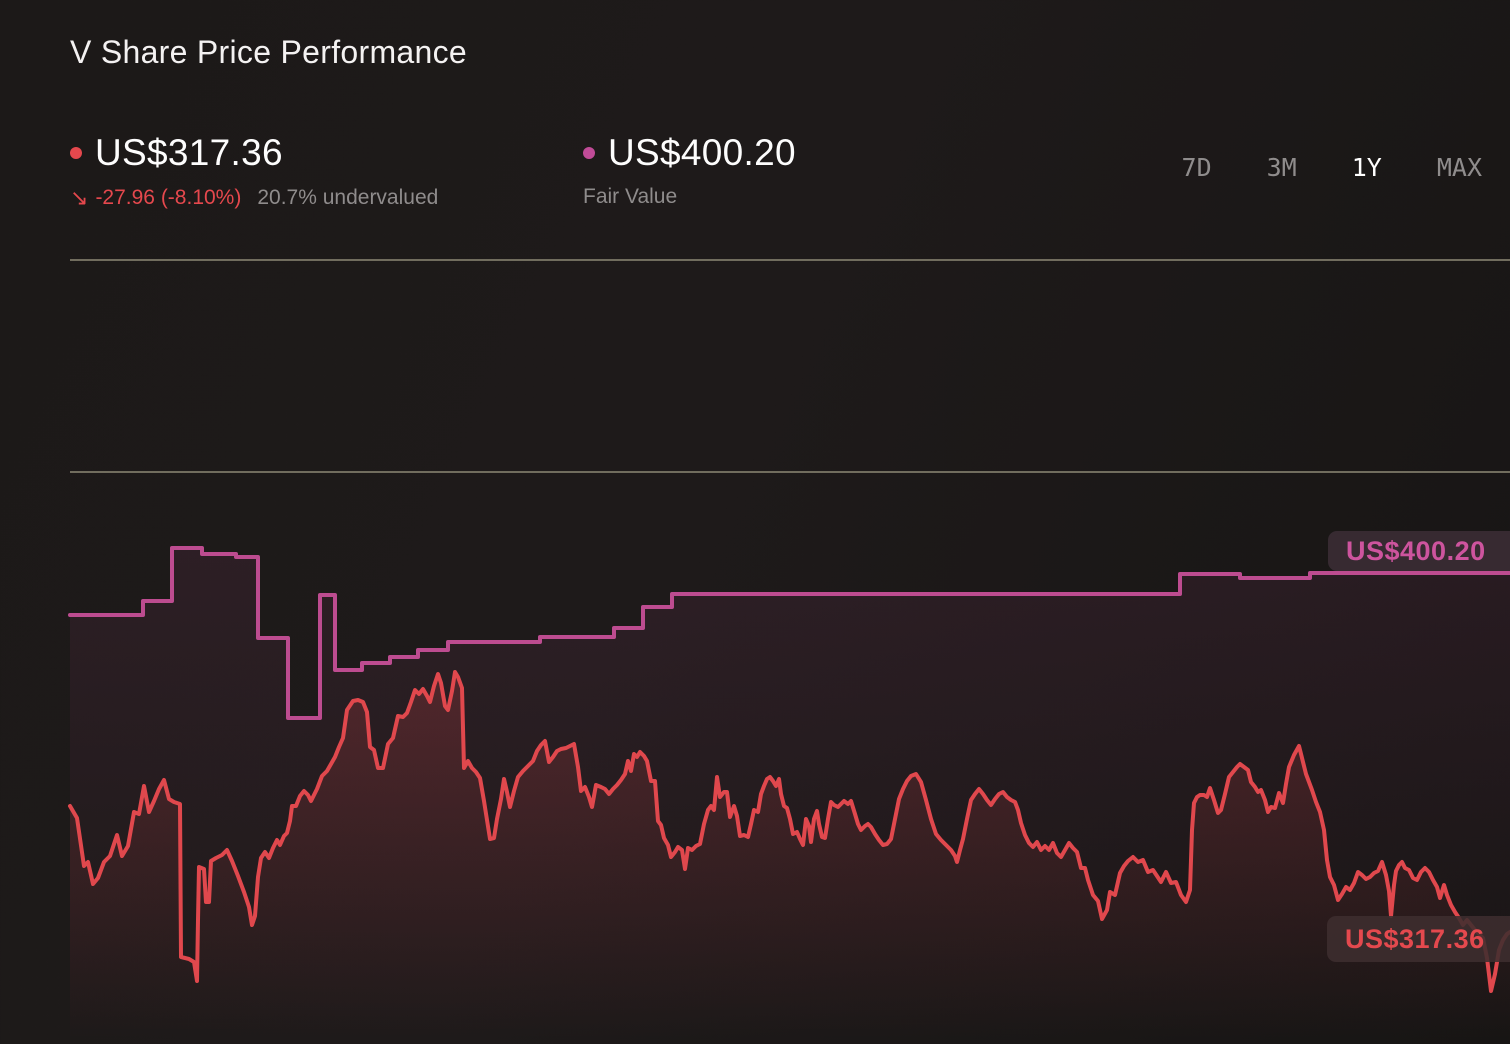 The height and width of the screenshot is (1044, 1510). What do you see at coordinates (1332, 167) in the screenshot?
I see `range-selector: 7D 3M 1Y MAX` at bounding box center [1332, 167].